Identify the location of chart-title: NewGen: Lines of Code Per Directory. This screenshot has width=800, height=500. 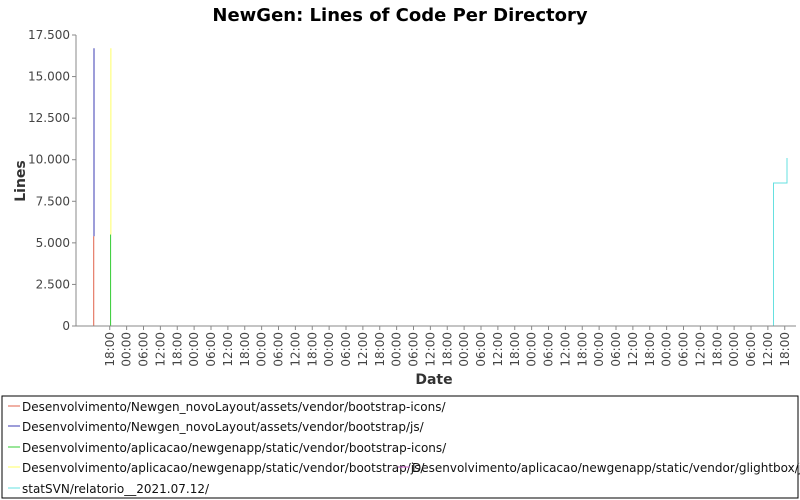
(399, 15).